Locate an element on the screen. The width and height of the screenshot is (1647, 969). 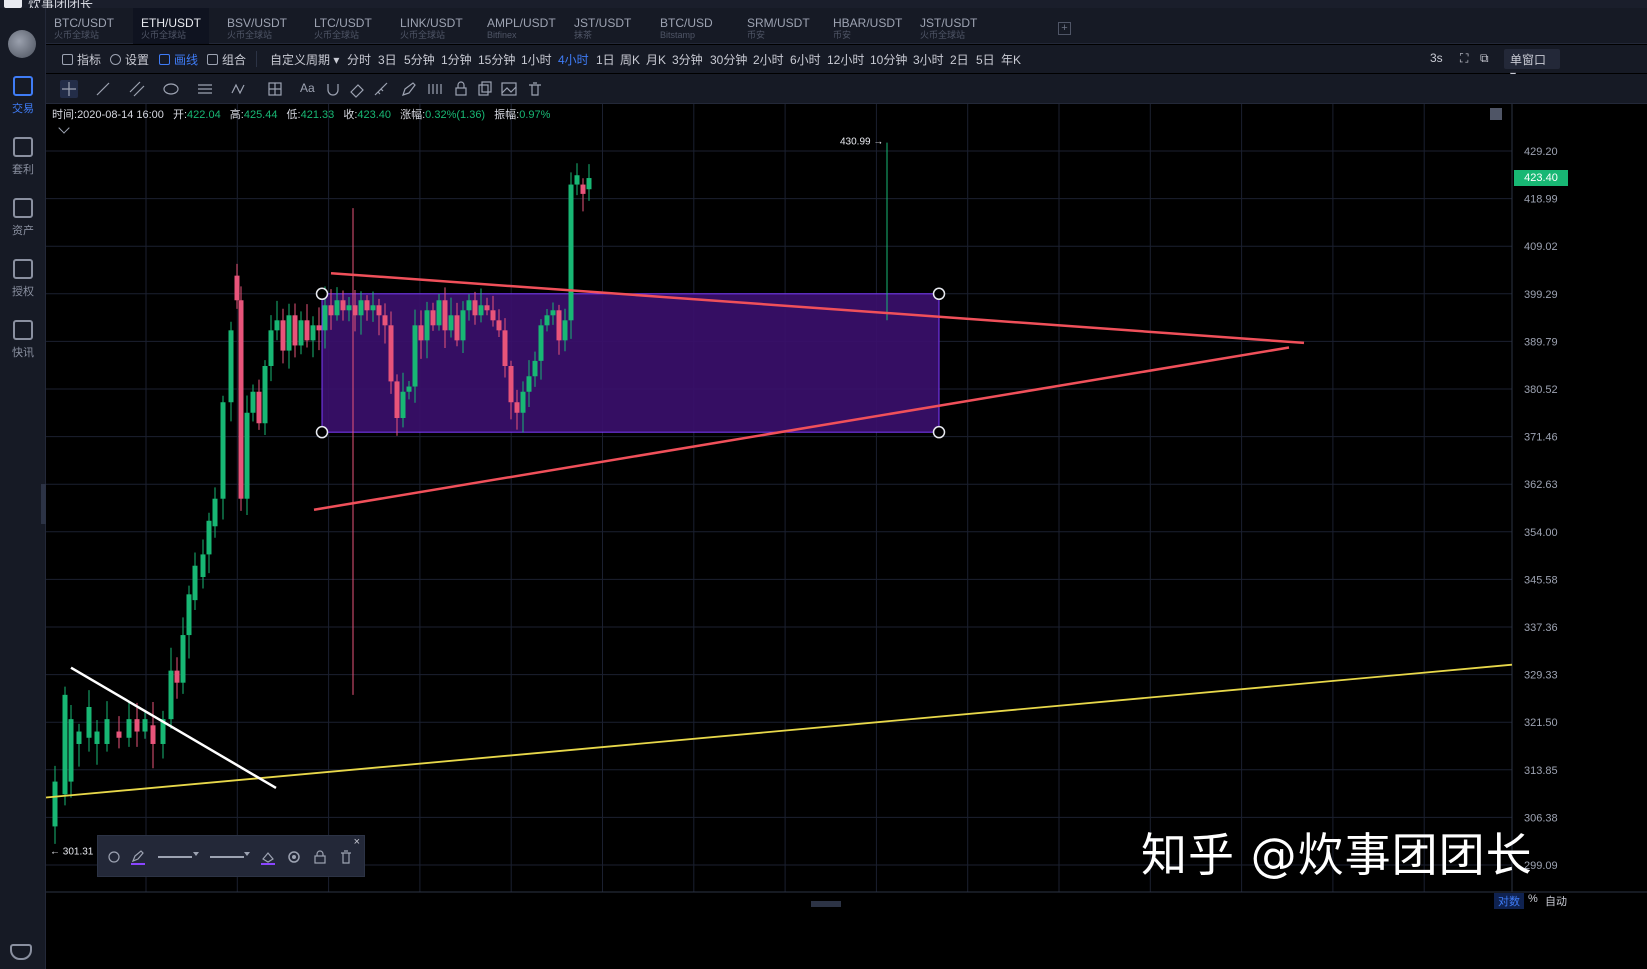
combo-button: 组合 is located at coordinates (226, 59).